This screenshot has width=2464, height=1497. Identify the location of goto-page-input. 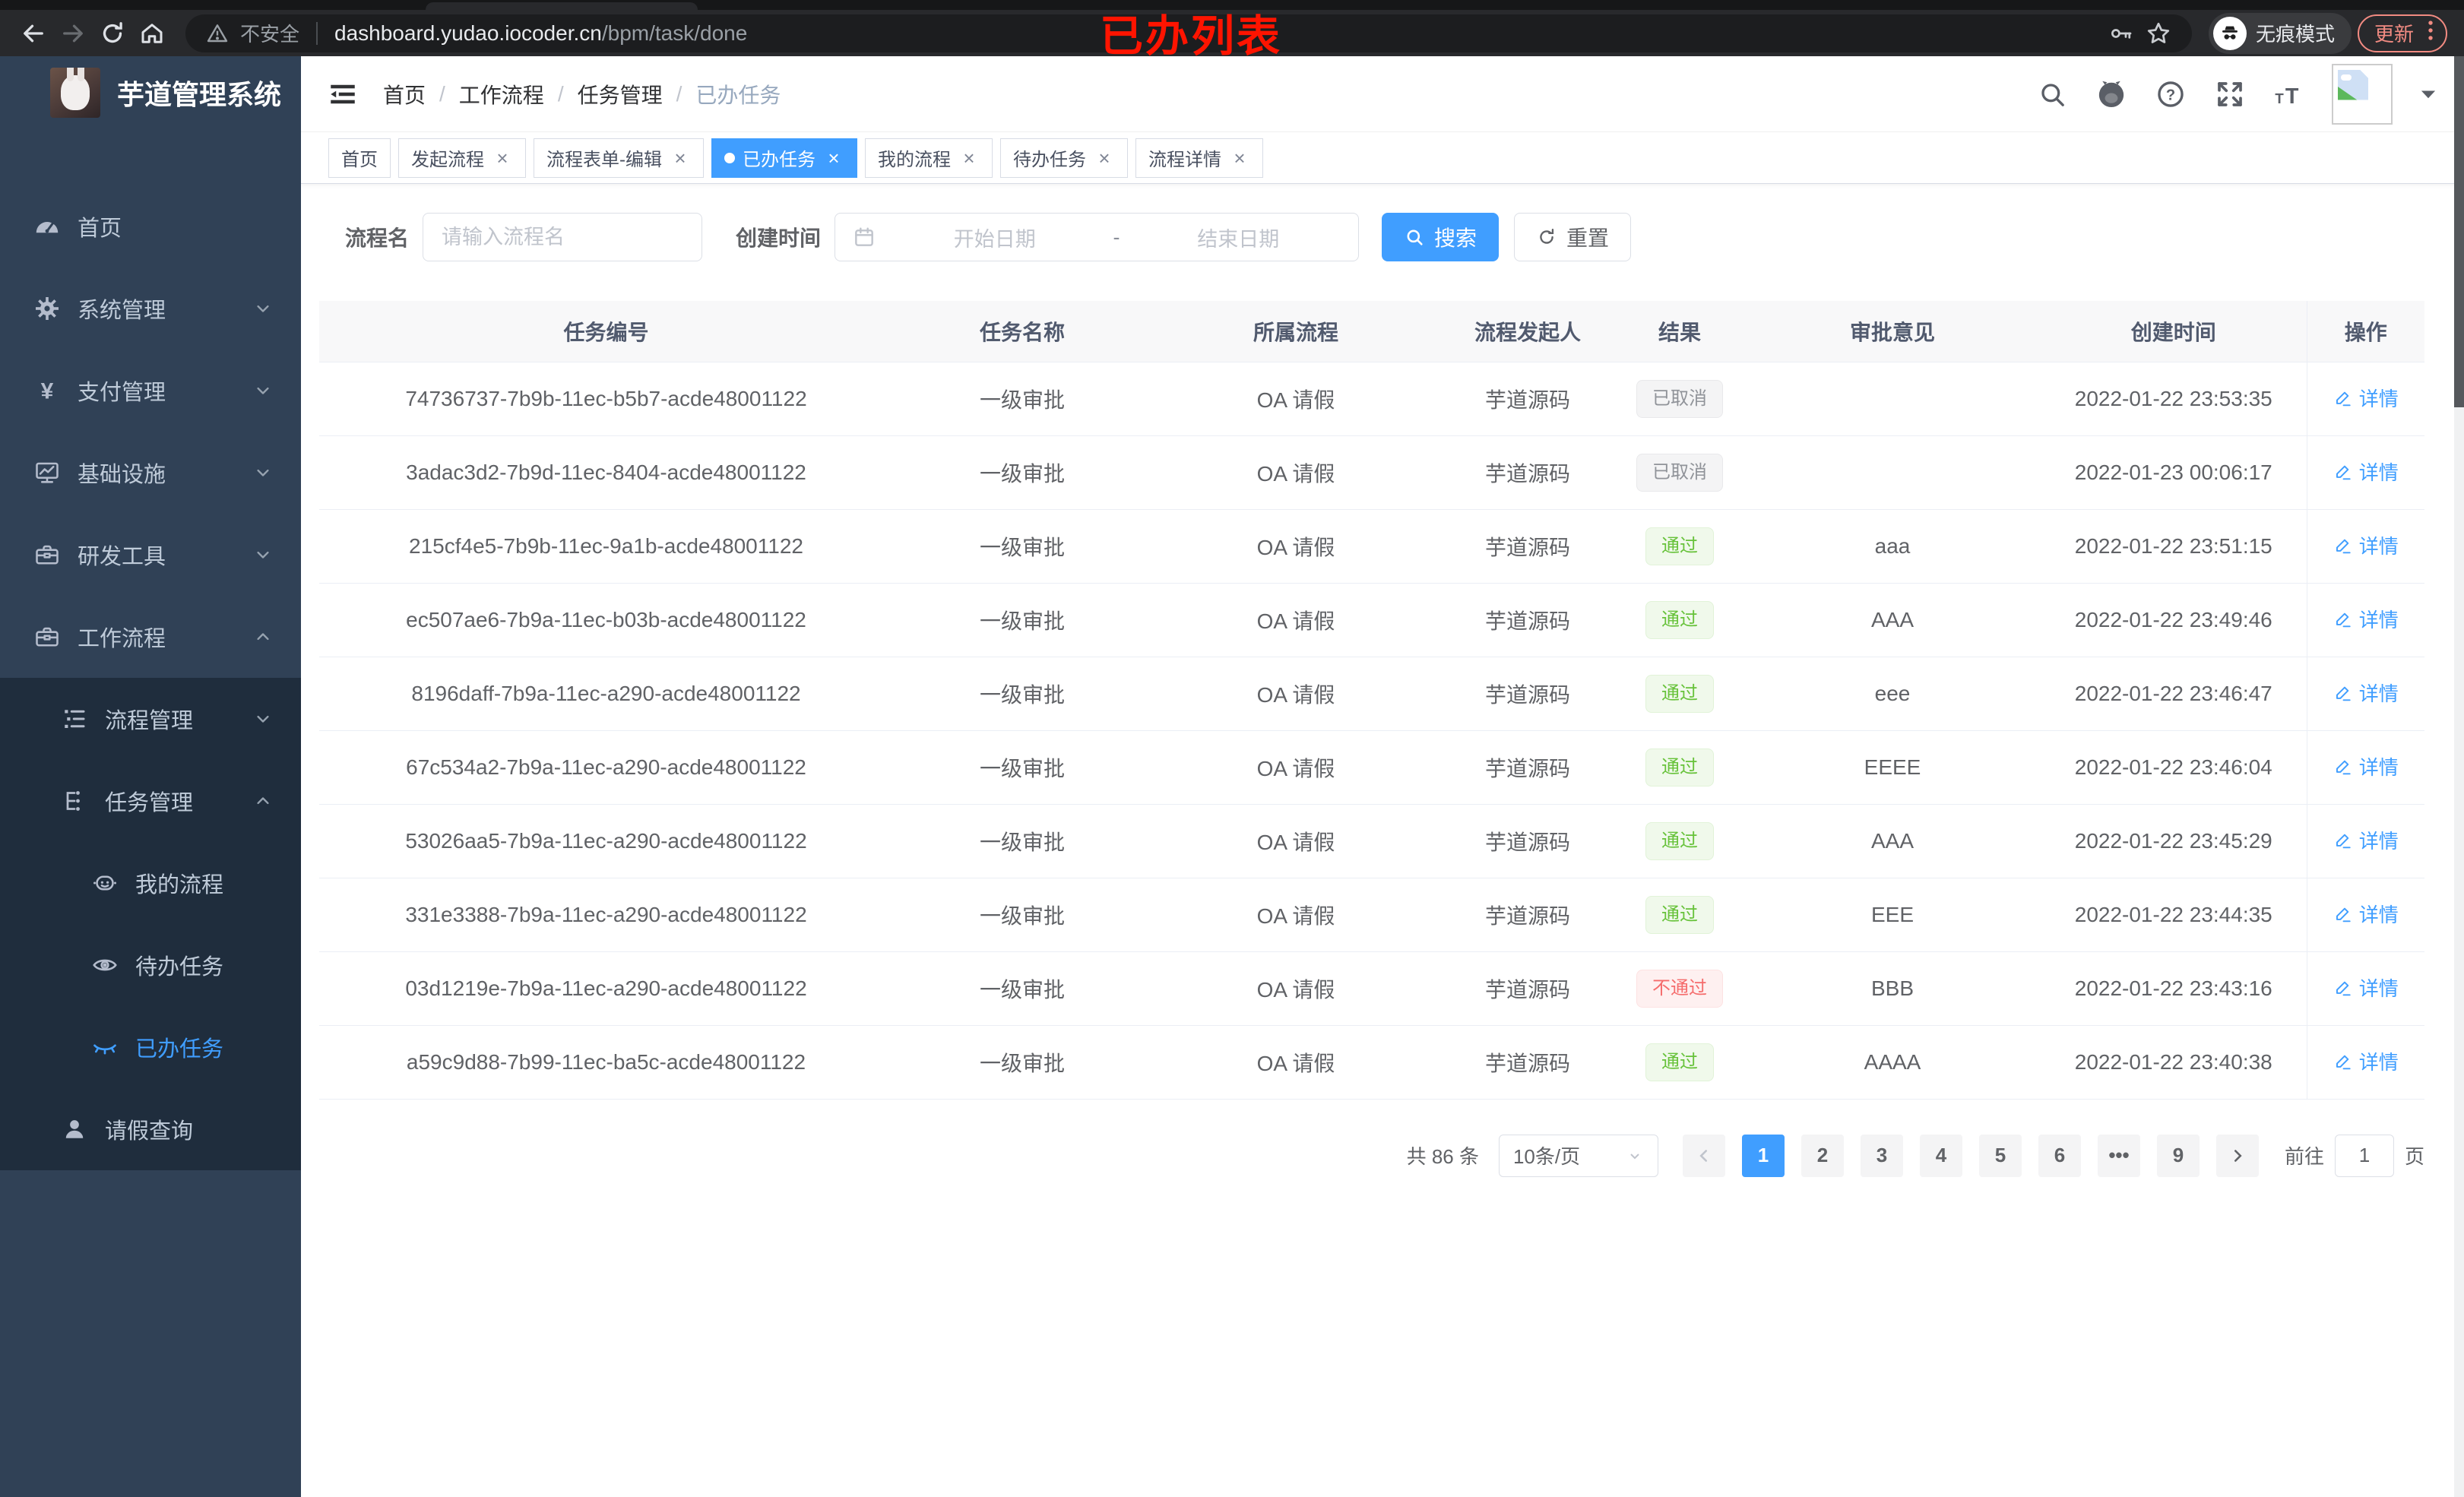
(2364, 1155).